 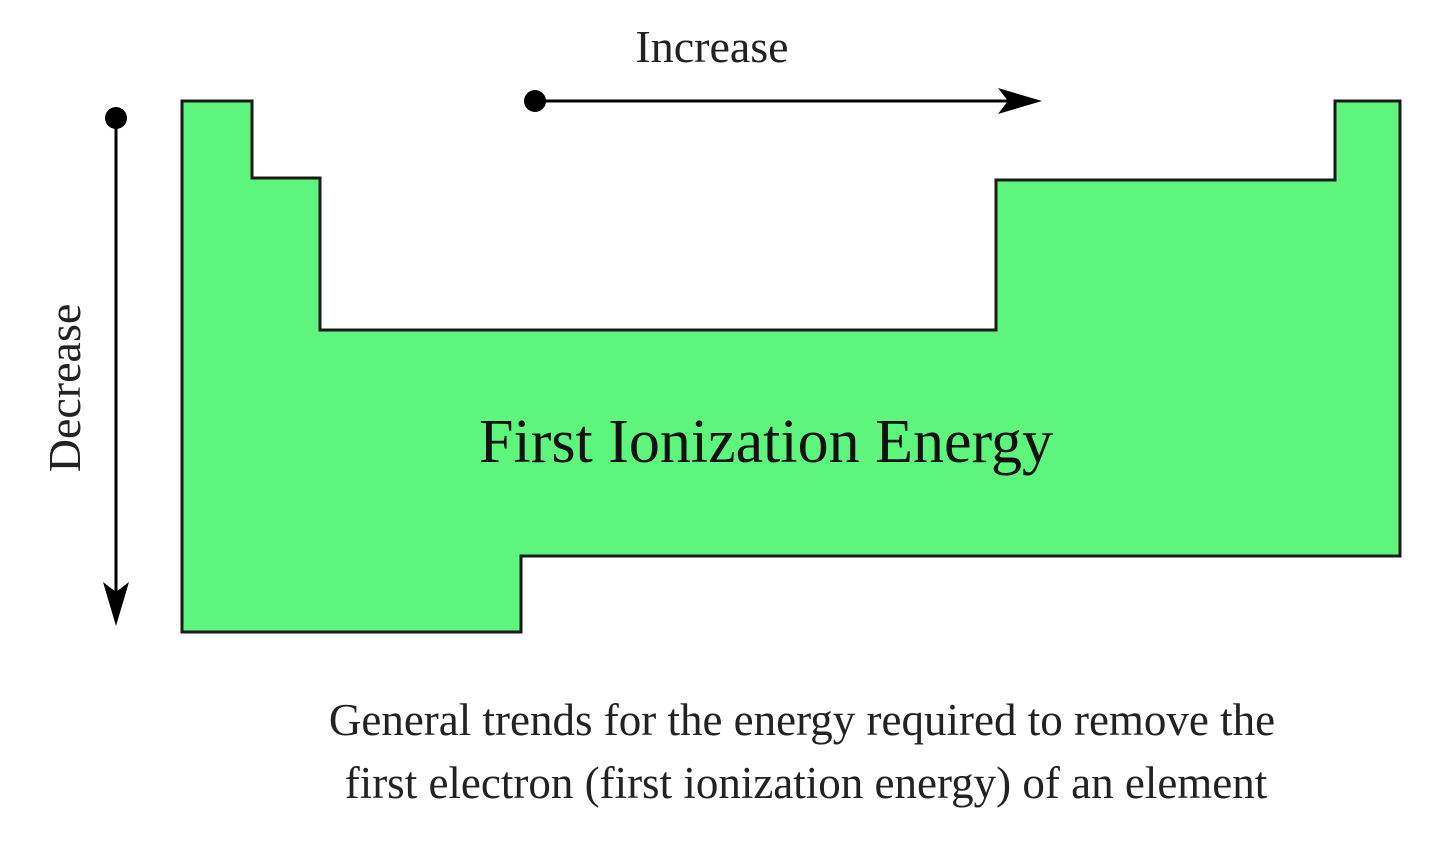 I want to click on vertical-arrowhead, so click(x=116, y=604).